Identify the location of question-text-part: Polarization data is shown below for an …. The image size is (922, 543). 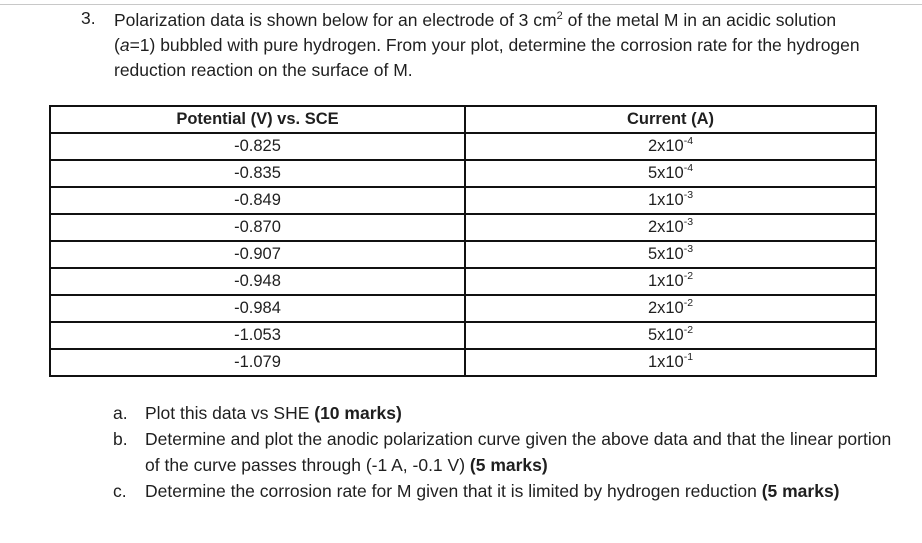
(335, 20).